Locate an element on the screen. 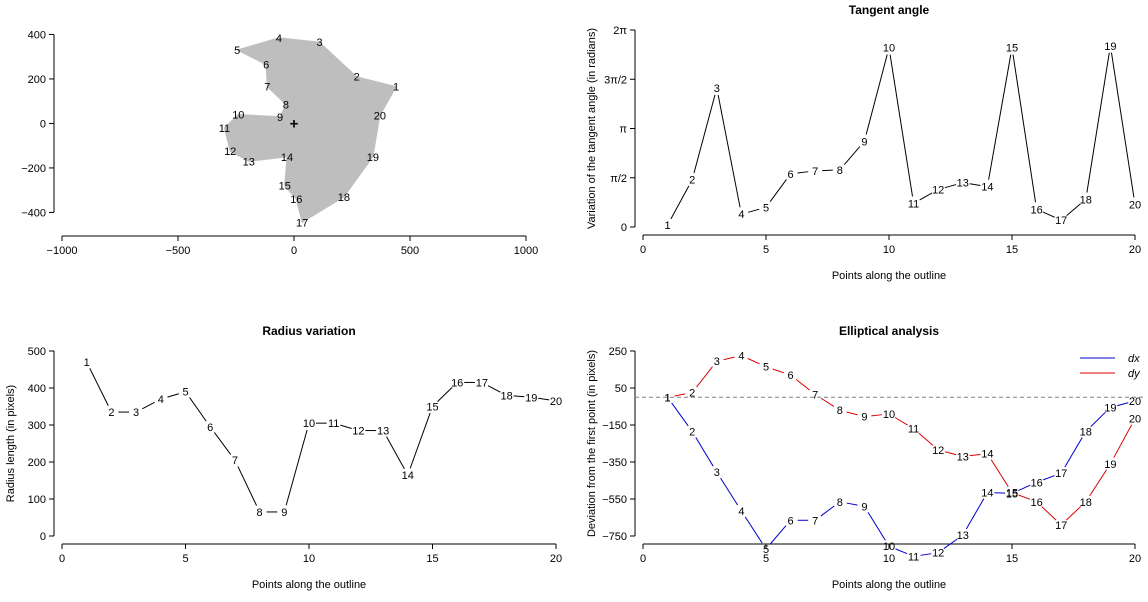  radius-y-tick-label: 100 is located at coordinates (37, 500).